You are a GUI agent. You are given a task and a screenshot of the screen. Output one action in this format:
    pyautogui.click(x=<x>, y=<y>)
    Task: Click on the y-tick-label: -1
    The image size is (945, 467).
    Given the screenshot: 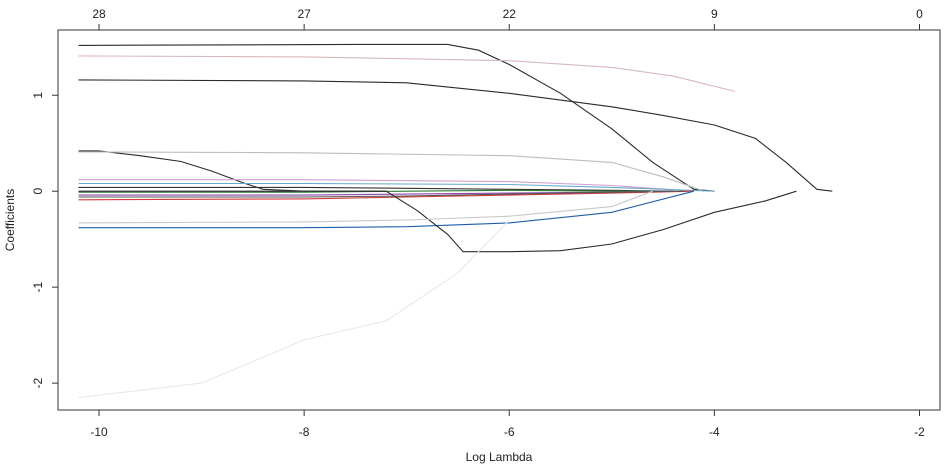 What is the action you would take?
    pyautogui.click(x=38, y=287)
    